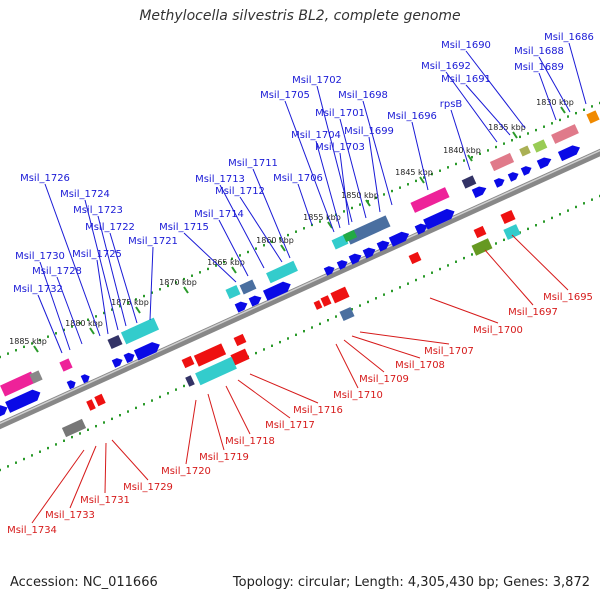 The image size is (600, 600). What do you see at coordinates (38, 289) in the screenshot?
I see `gene-label: Msil_1732` at bounding box center [38, 289].